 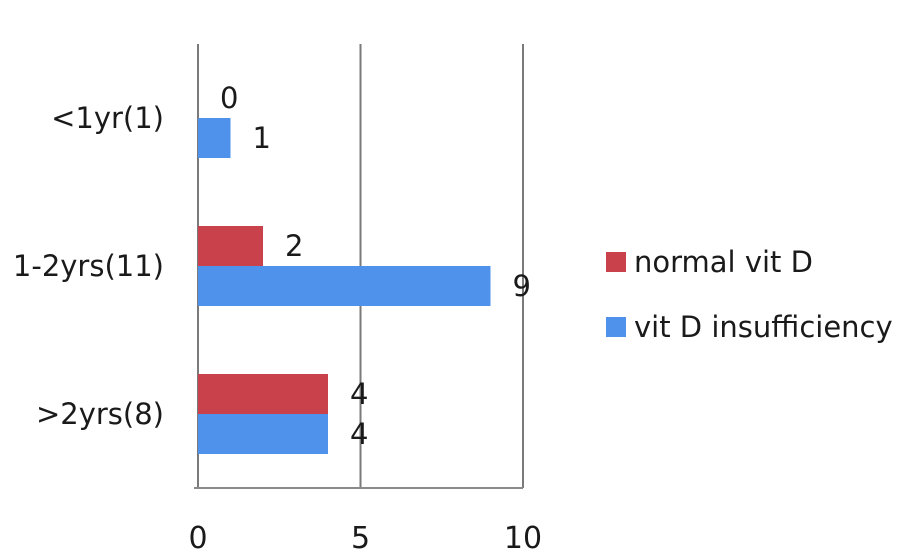 What do you see at coordinates (229, 98) in the screenshot?
I see `data-label-normal-vit-d: 0` at bounding box center [229, 98].